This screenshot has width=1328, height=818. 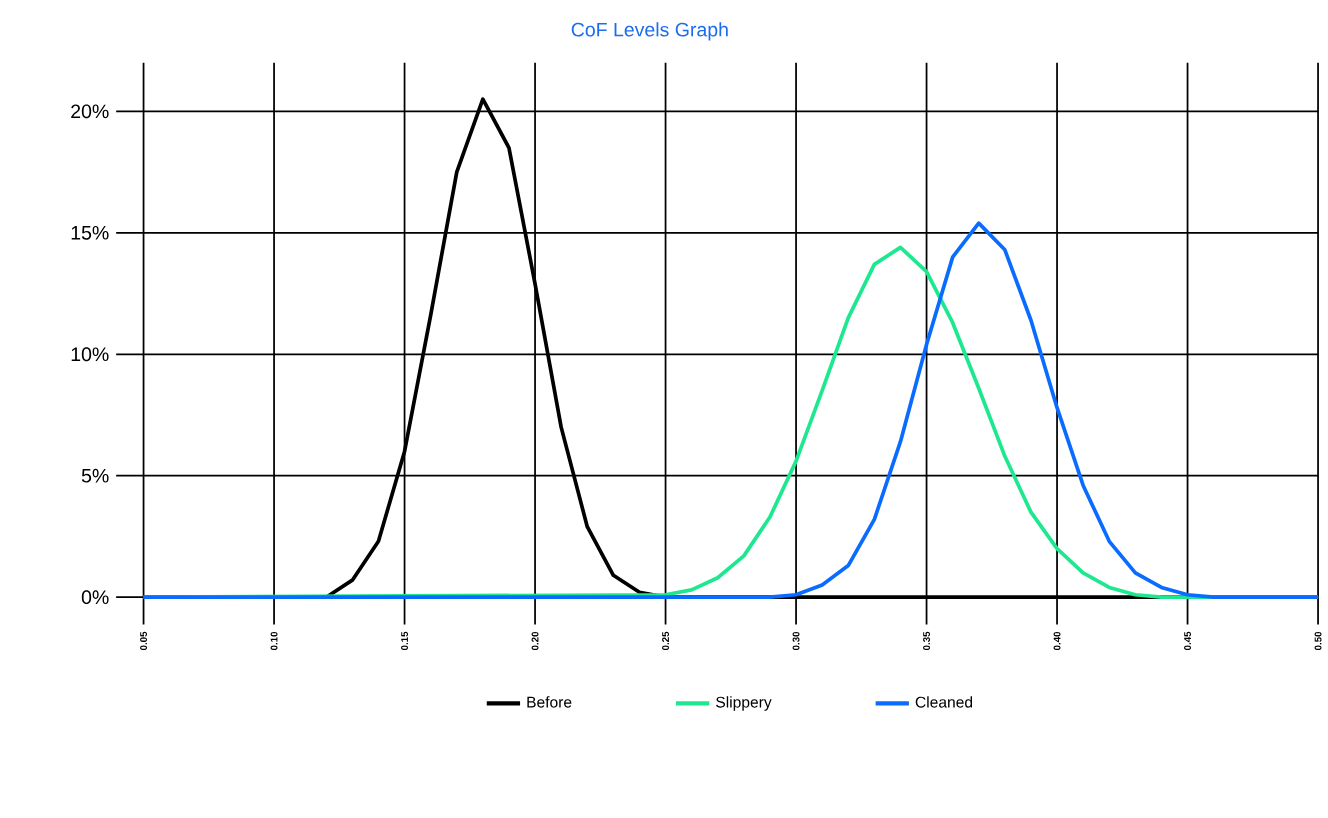 I want to click on y-tick-label: 0%, so click(x=95, y=597).